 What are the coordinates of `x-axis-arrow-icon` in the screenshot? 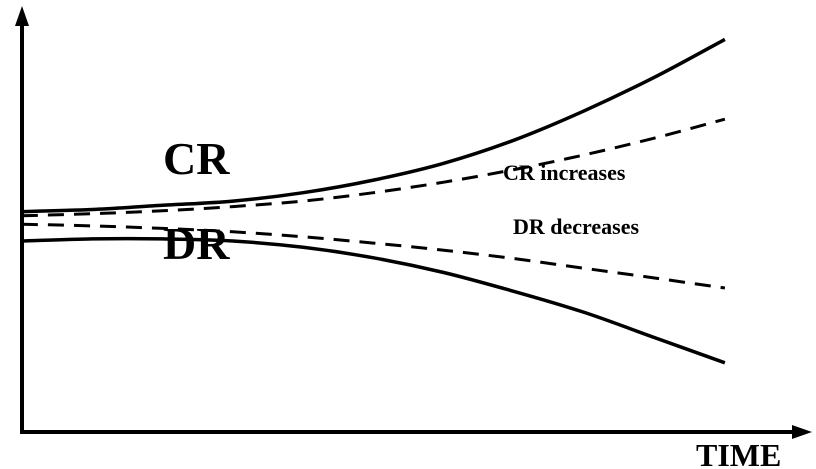 It's located at (802, 432).